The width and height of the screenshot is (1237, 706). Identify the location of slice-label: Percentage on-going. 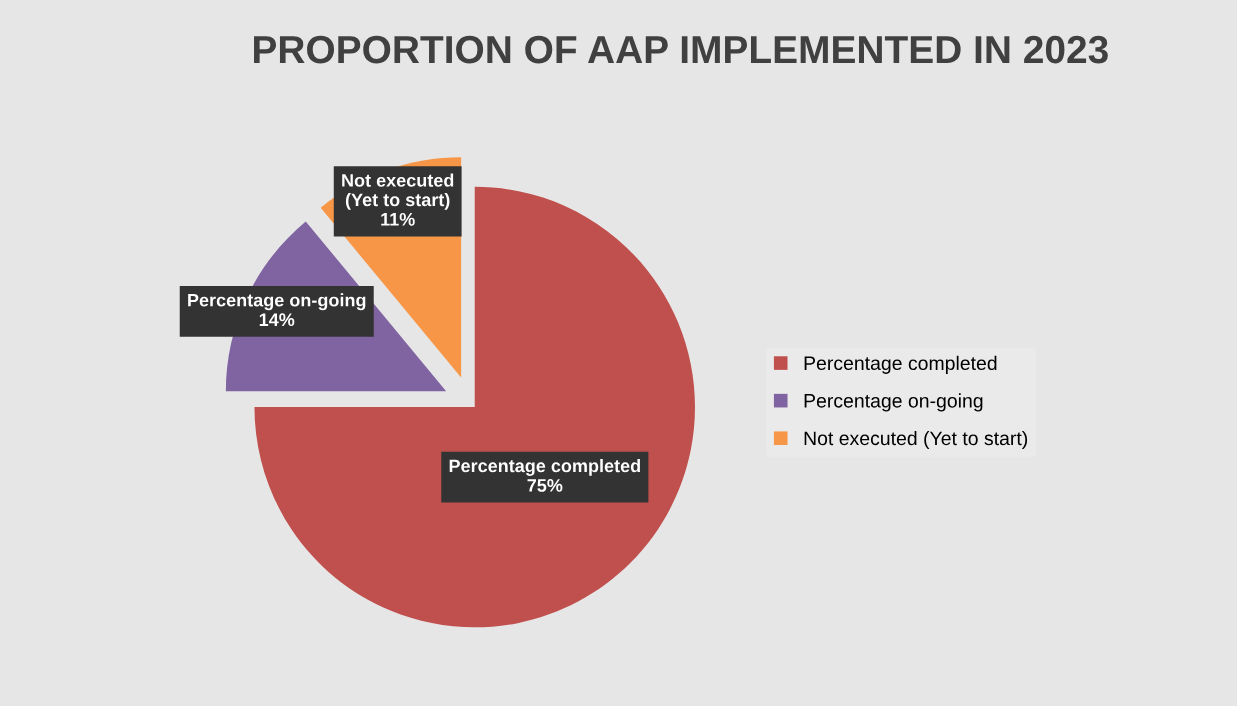
(277, 302).